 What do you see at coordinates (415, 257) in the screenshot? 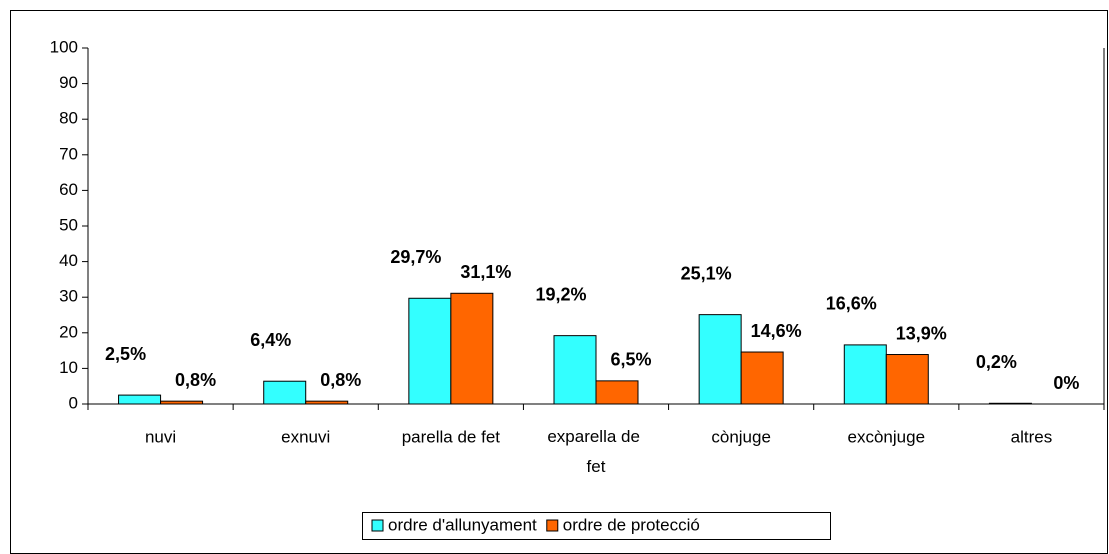
I see `value-label: 29,7%` at bounding box center [415, 257].